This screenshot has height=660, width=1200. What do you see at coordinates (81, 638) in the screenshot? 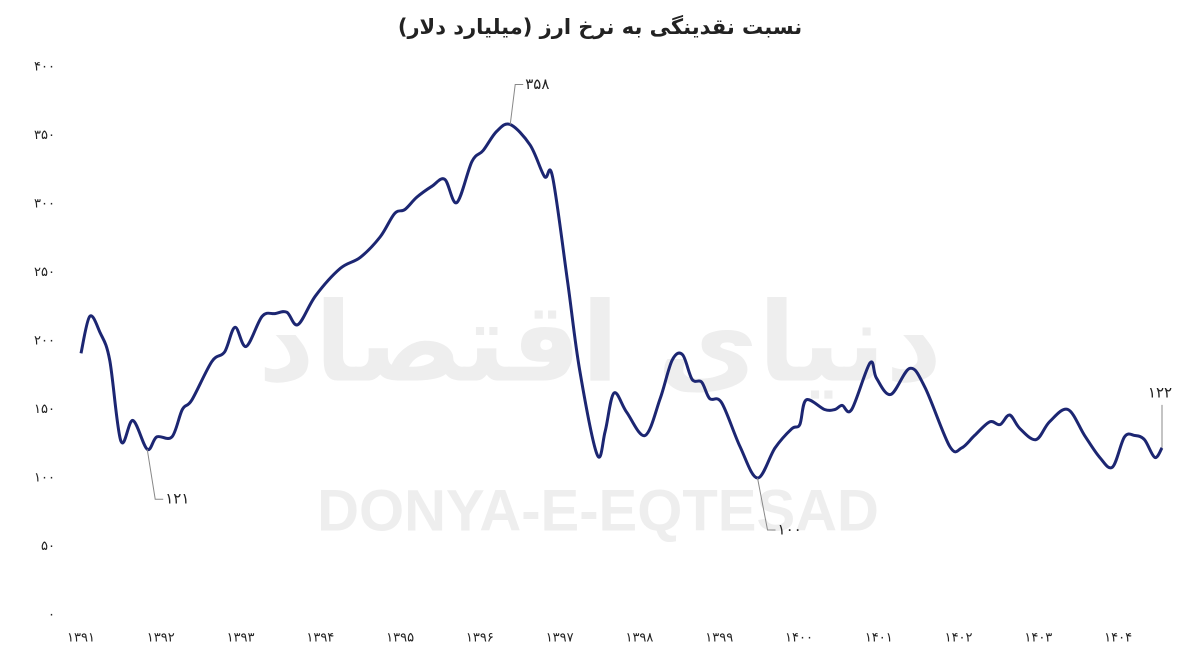
I see `x-tick-label: ۱۳۹۱` at bounding box center [81, 638].